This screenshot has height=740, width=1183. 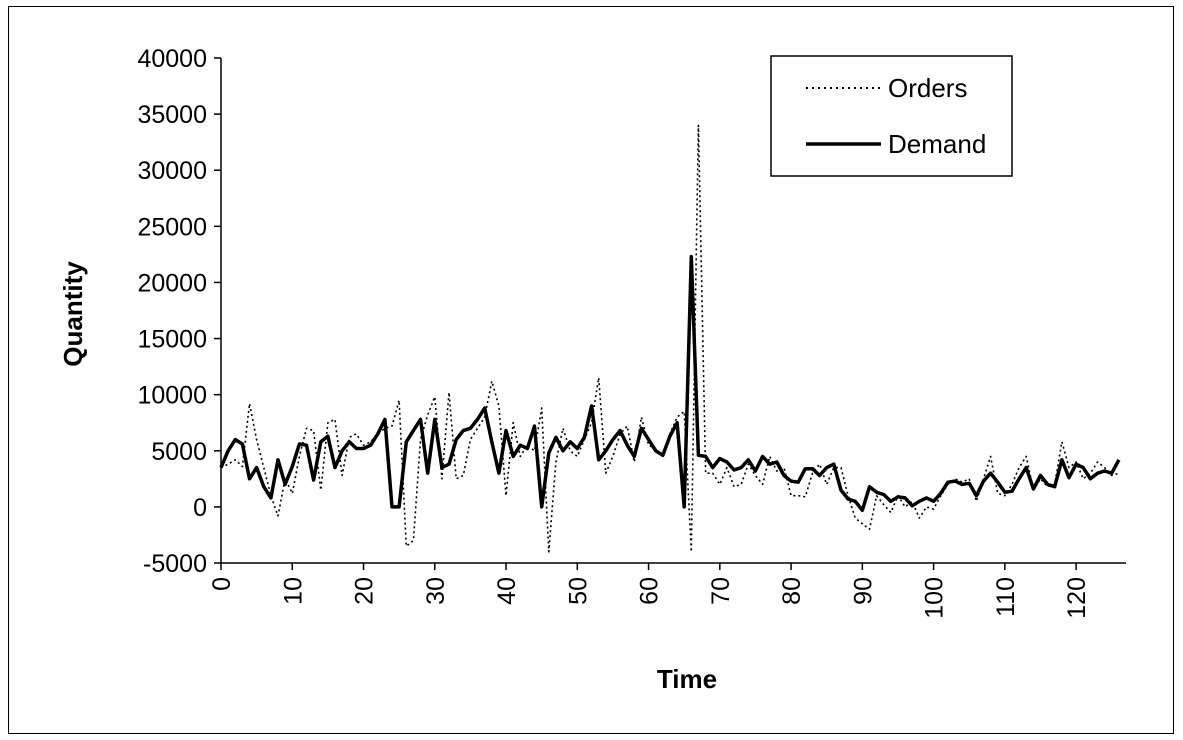 I want to click on y-tick-label: 25000, so click(x=172, y=227).